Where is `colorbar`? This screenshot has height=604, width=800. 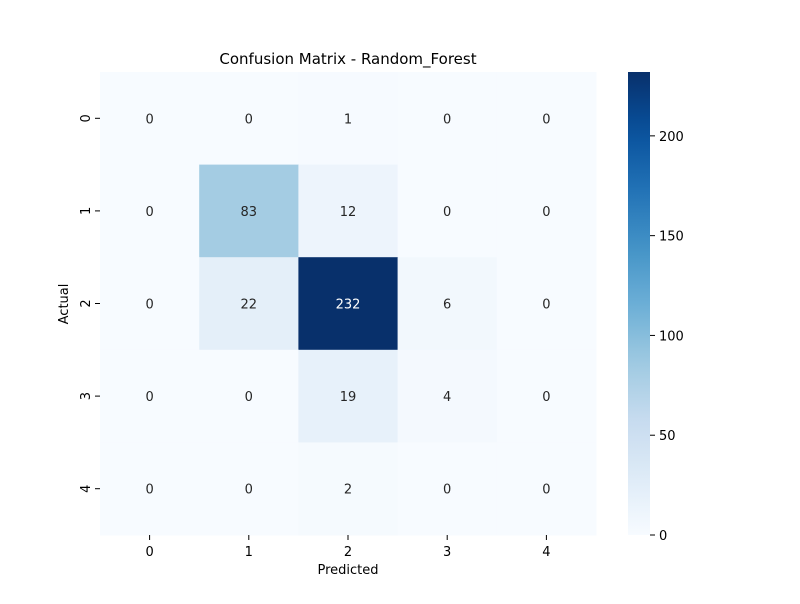
colorbar is located at coordinates (639, 303).